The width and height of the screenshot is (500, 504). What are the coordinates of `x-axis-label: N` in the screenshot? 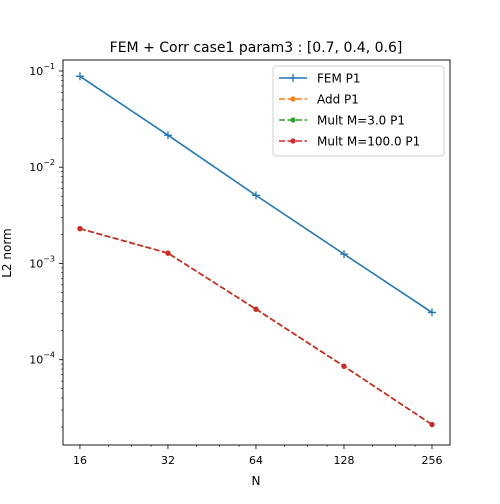 It's located at (256, 481).